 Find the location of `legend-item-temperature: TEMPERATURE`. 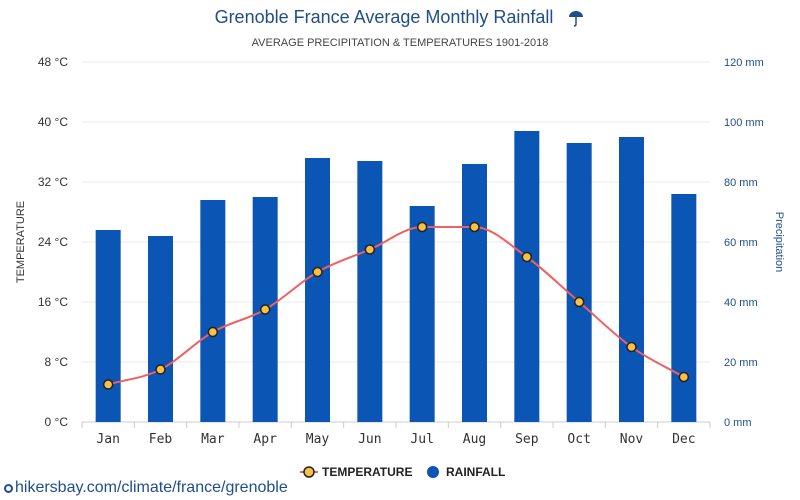

legend-item-temperature: TEMPERATURE is located at coordinates (356, 472).